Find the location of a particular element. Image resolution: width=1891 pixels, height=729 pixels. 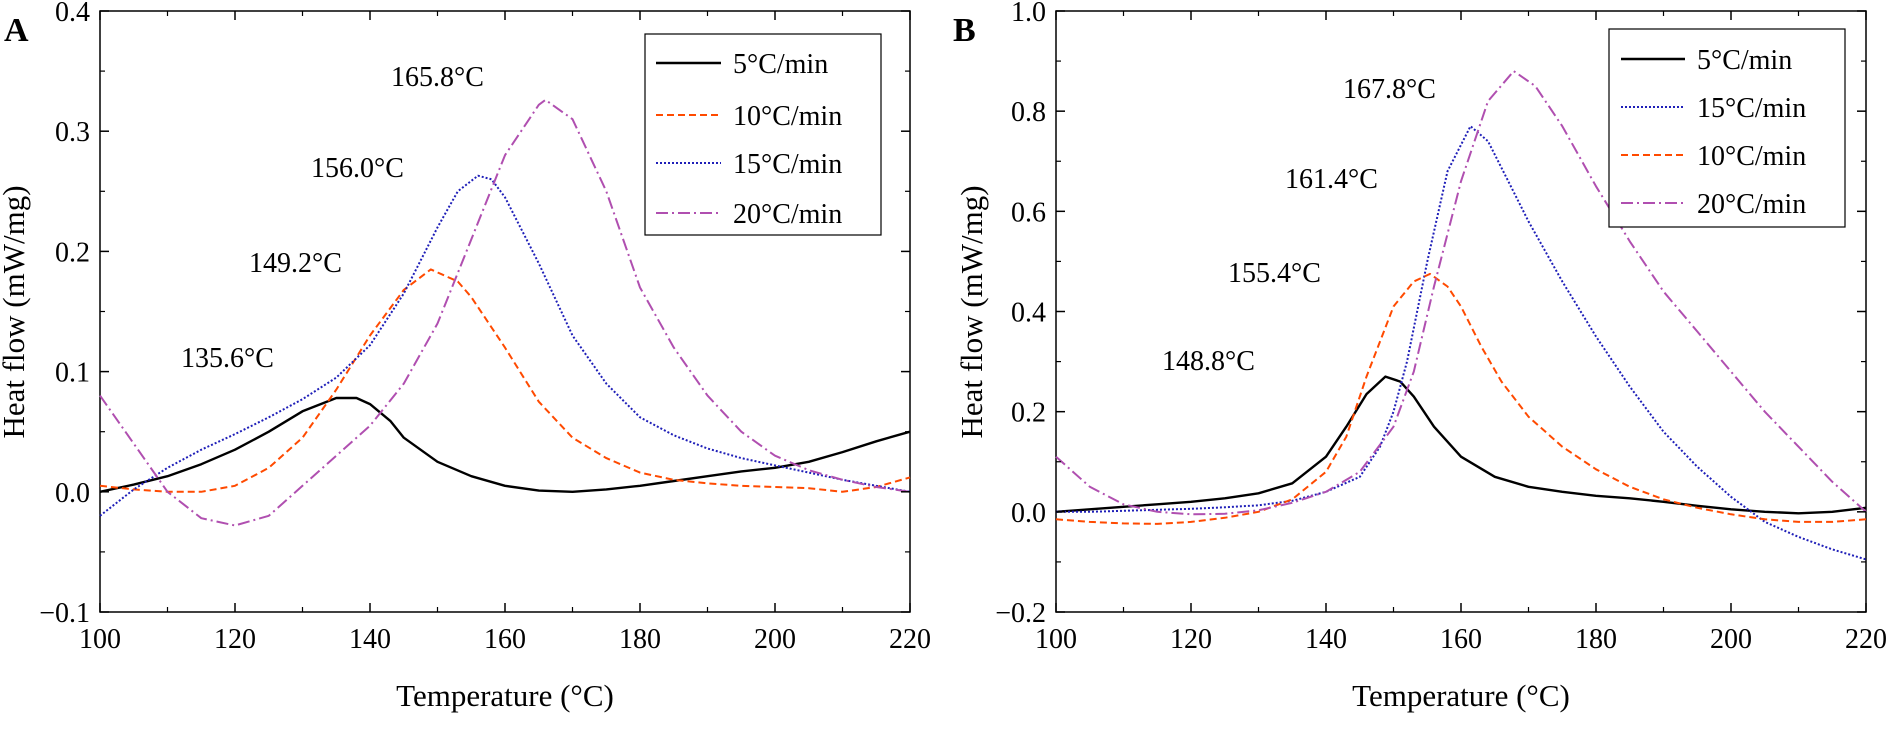

y-tick-label-a-5: 0.4 is located at coordinates (72, 14).